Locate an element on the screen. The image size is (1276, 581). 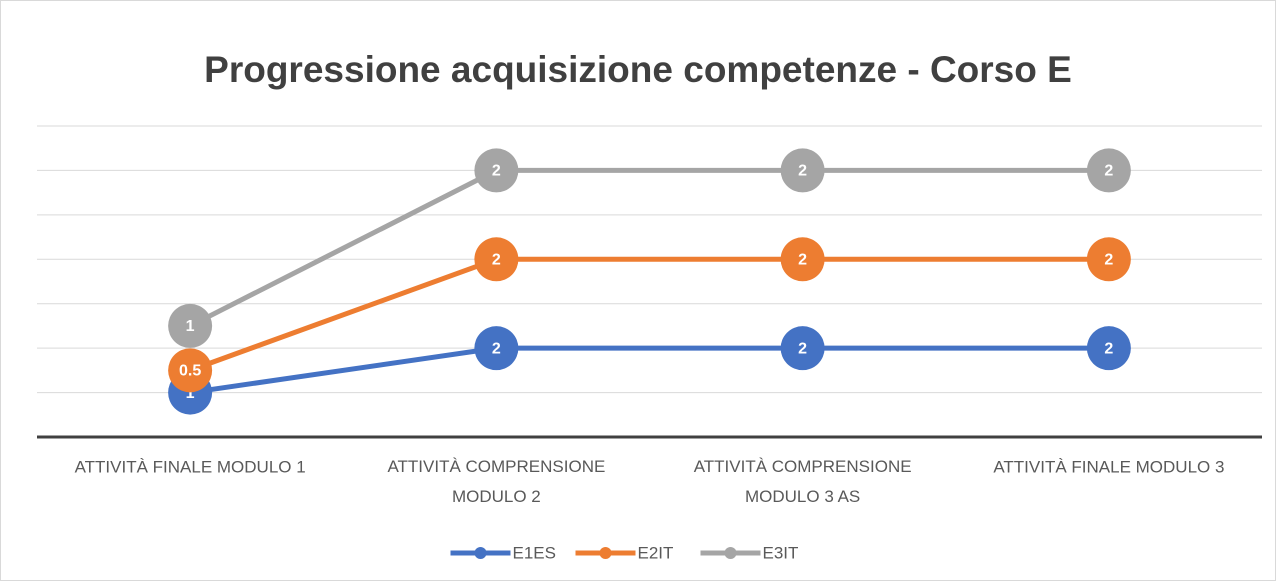
legend-label: E3IT is located at coordinates (781, 552).